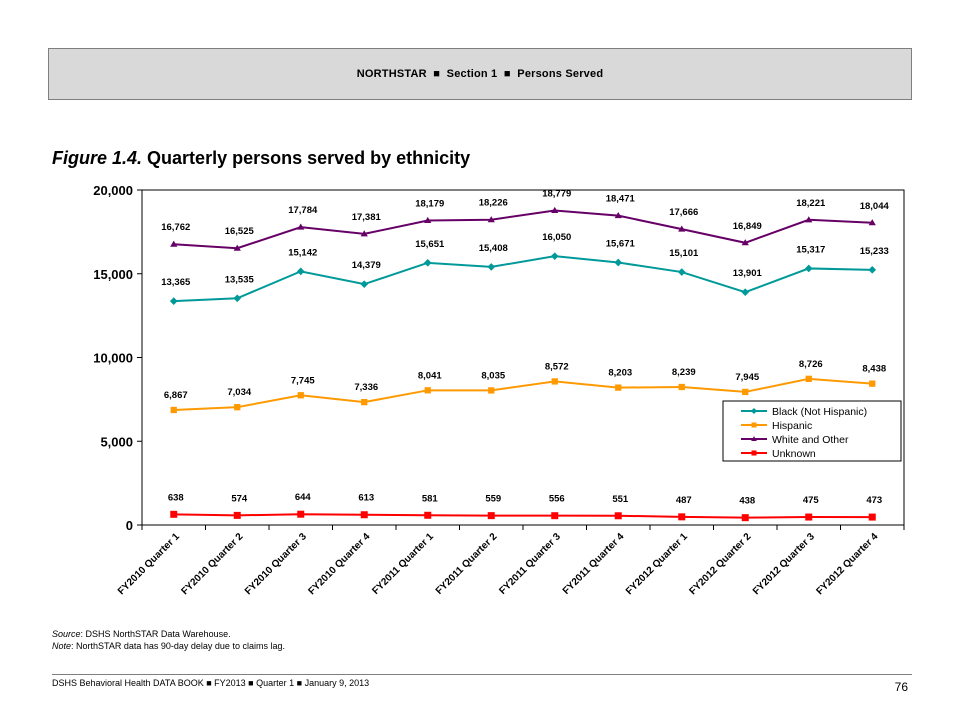 Image resolution: width=960 pixels, height=720 pixels. What do you see at coordinates (391, 74) in the screenshot?
I see `header-part-northstar: NORTHSTAR` at bounding box center [391, 74].